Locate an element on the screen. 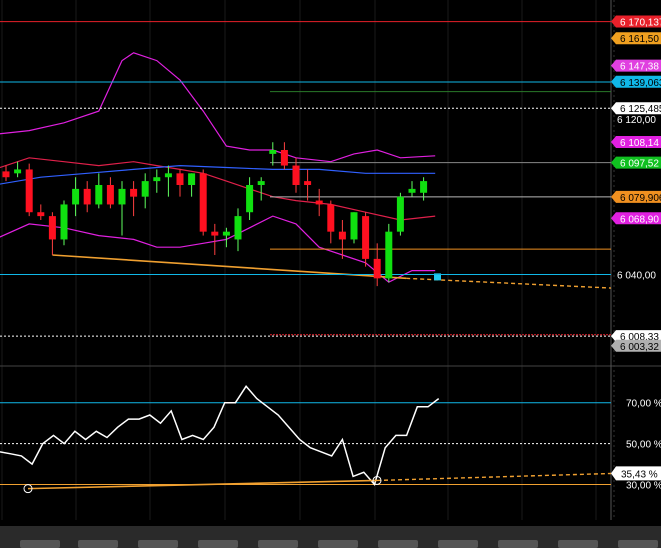 This screenshot has width=661, height=548. price-tag: 6 079,906 is located at coordinates (636, 197).